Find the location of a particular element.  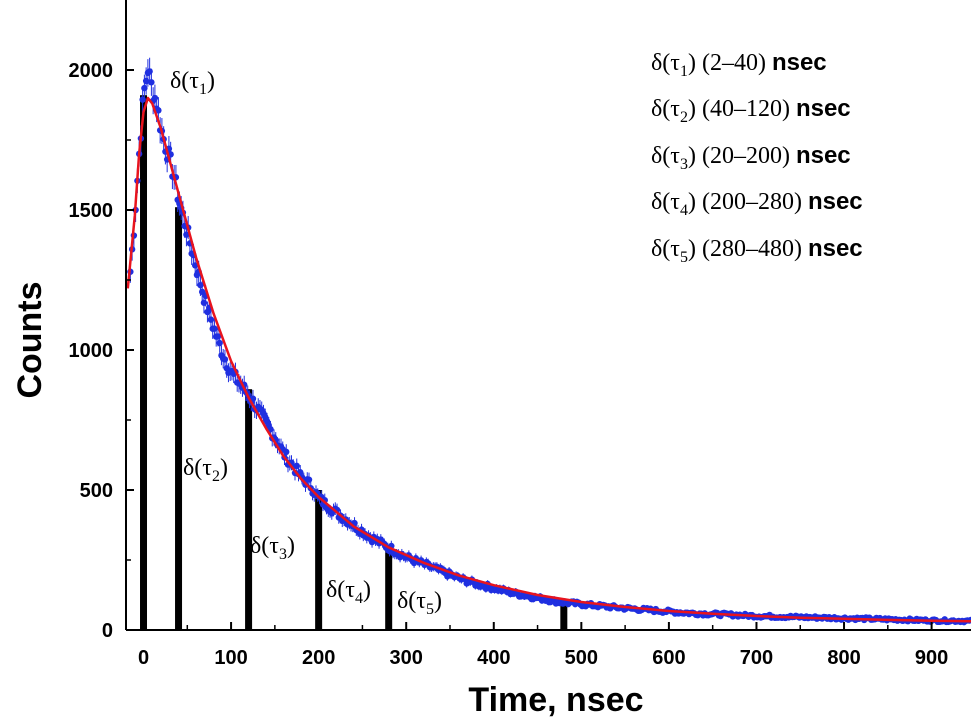

legend-entry: δ(τ3) (20–200) nsec is located at coordinates (751, 157).